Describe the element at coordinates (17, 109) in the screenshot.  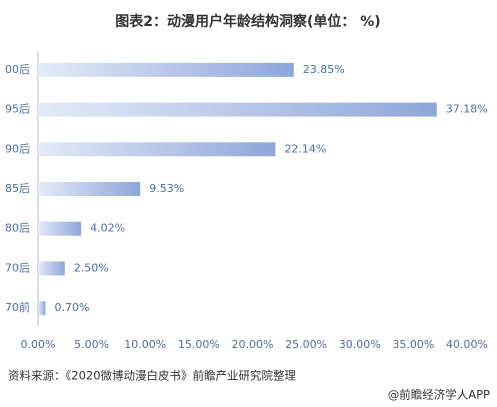
I see `y-tick-label: 95后` at that location.